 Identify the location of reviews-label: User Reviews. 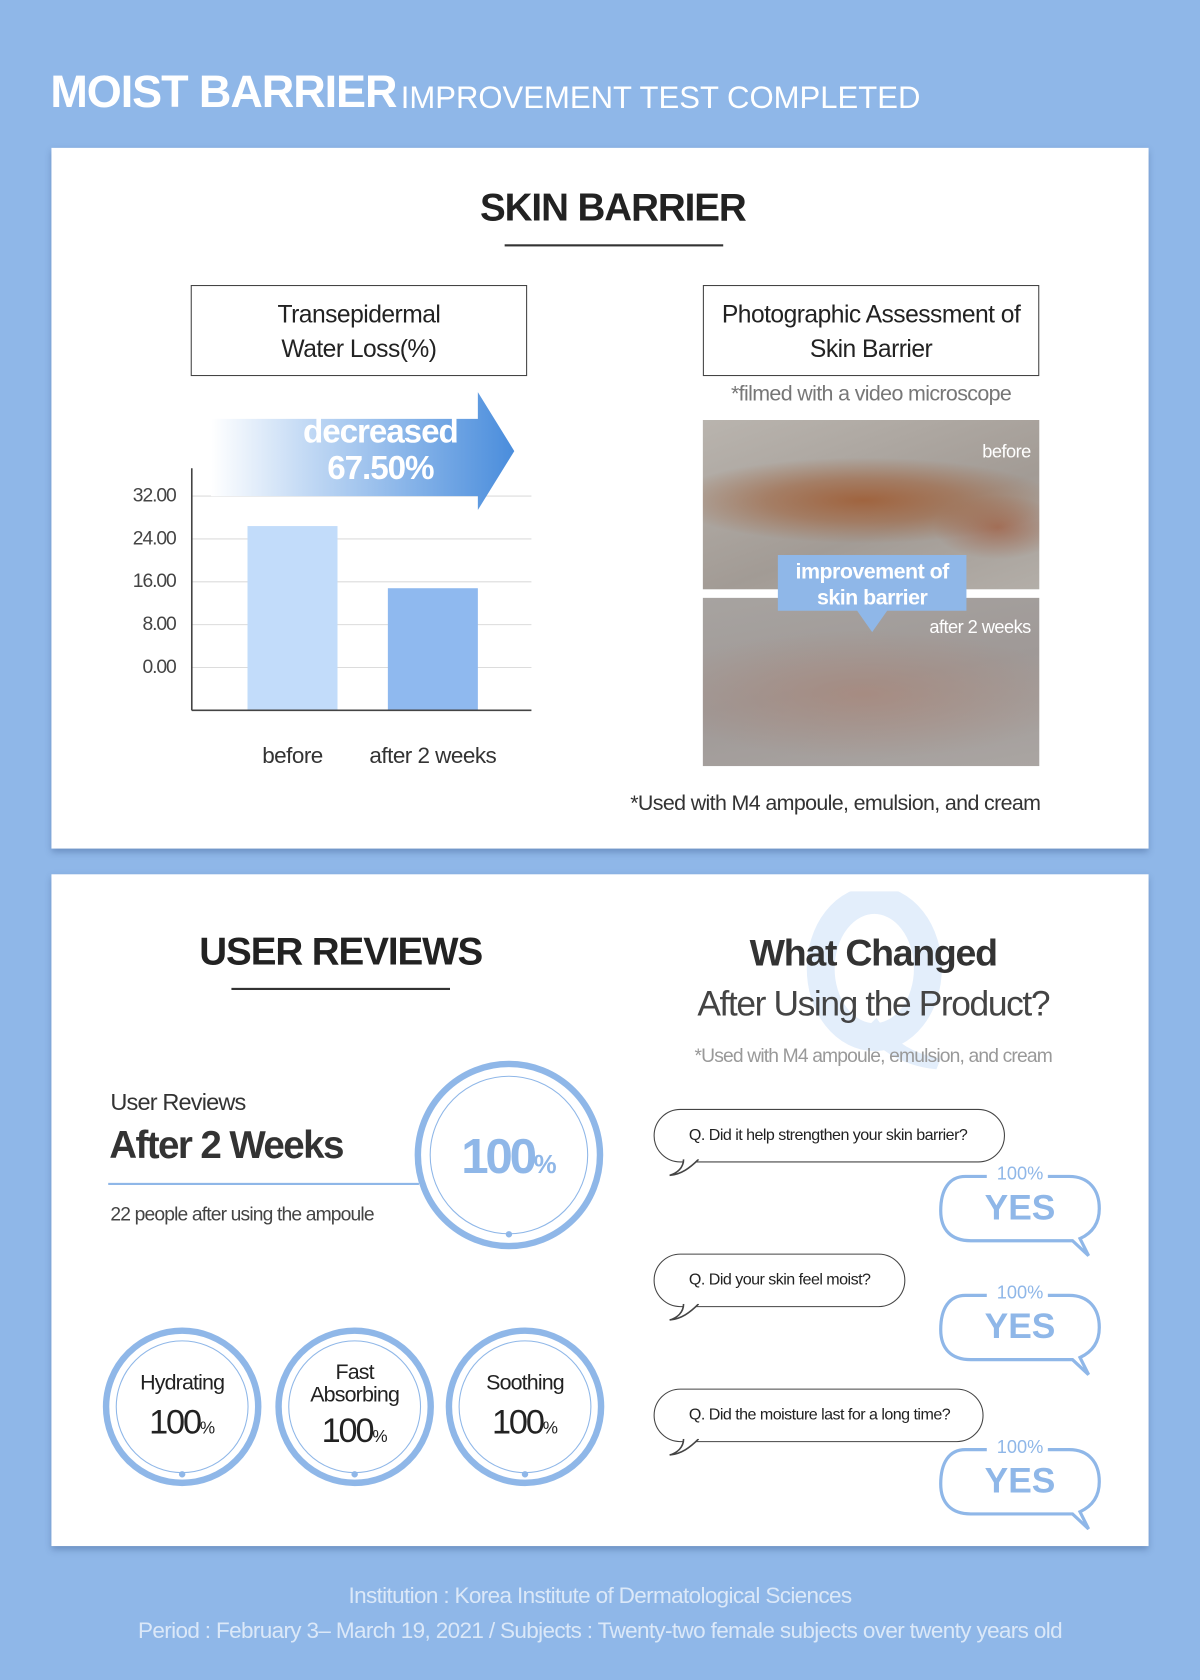
(178, 1102).